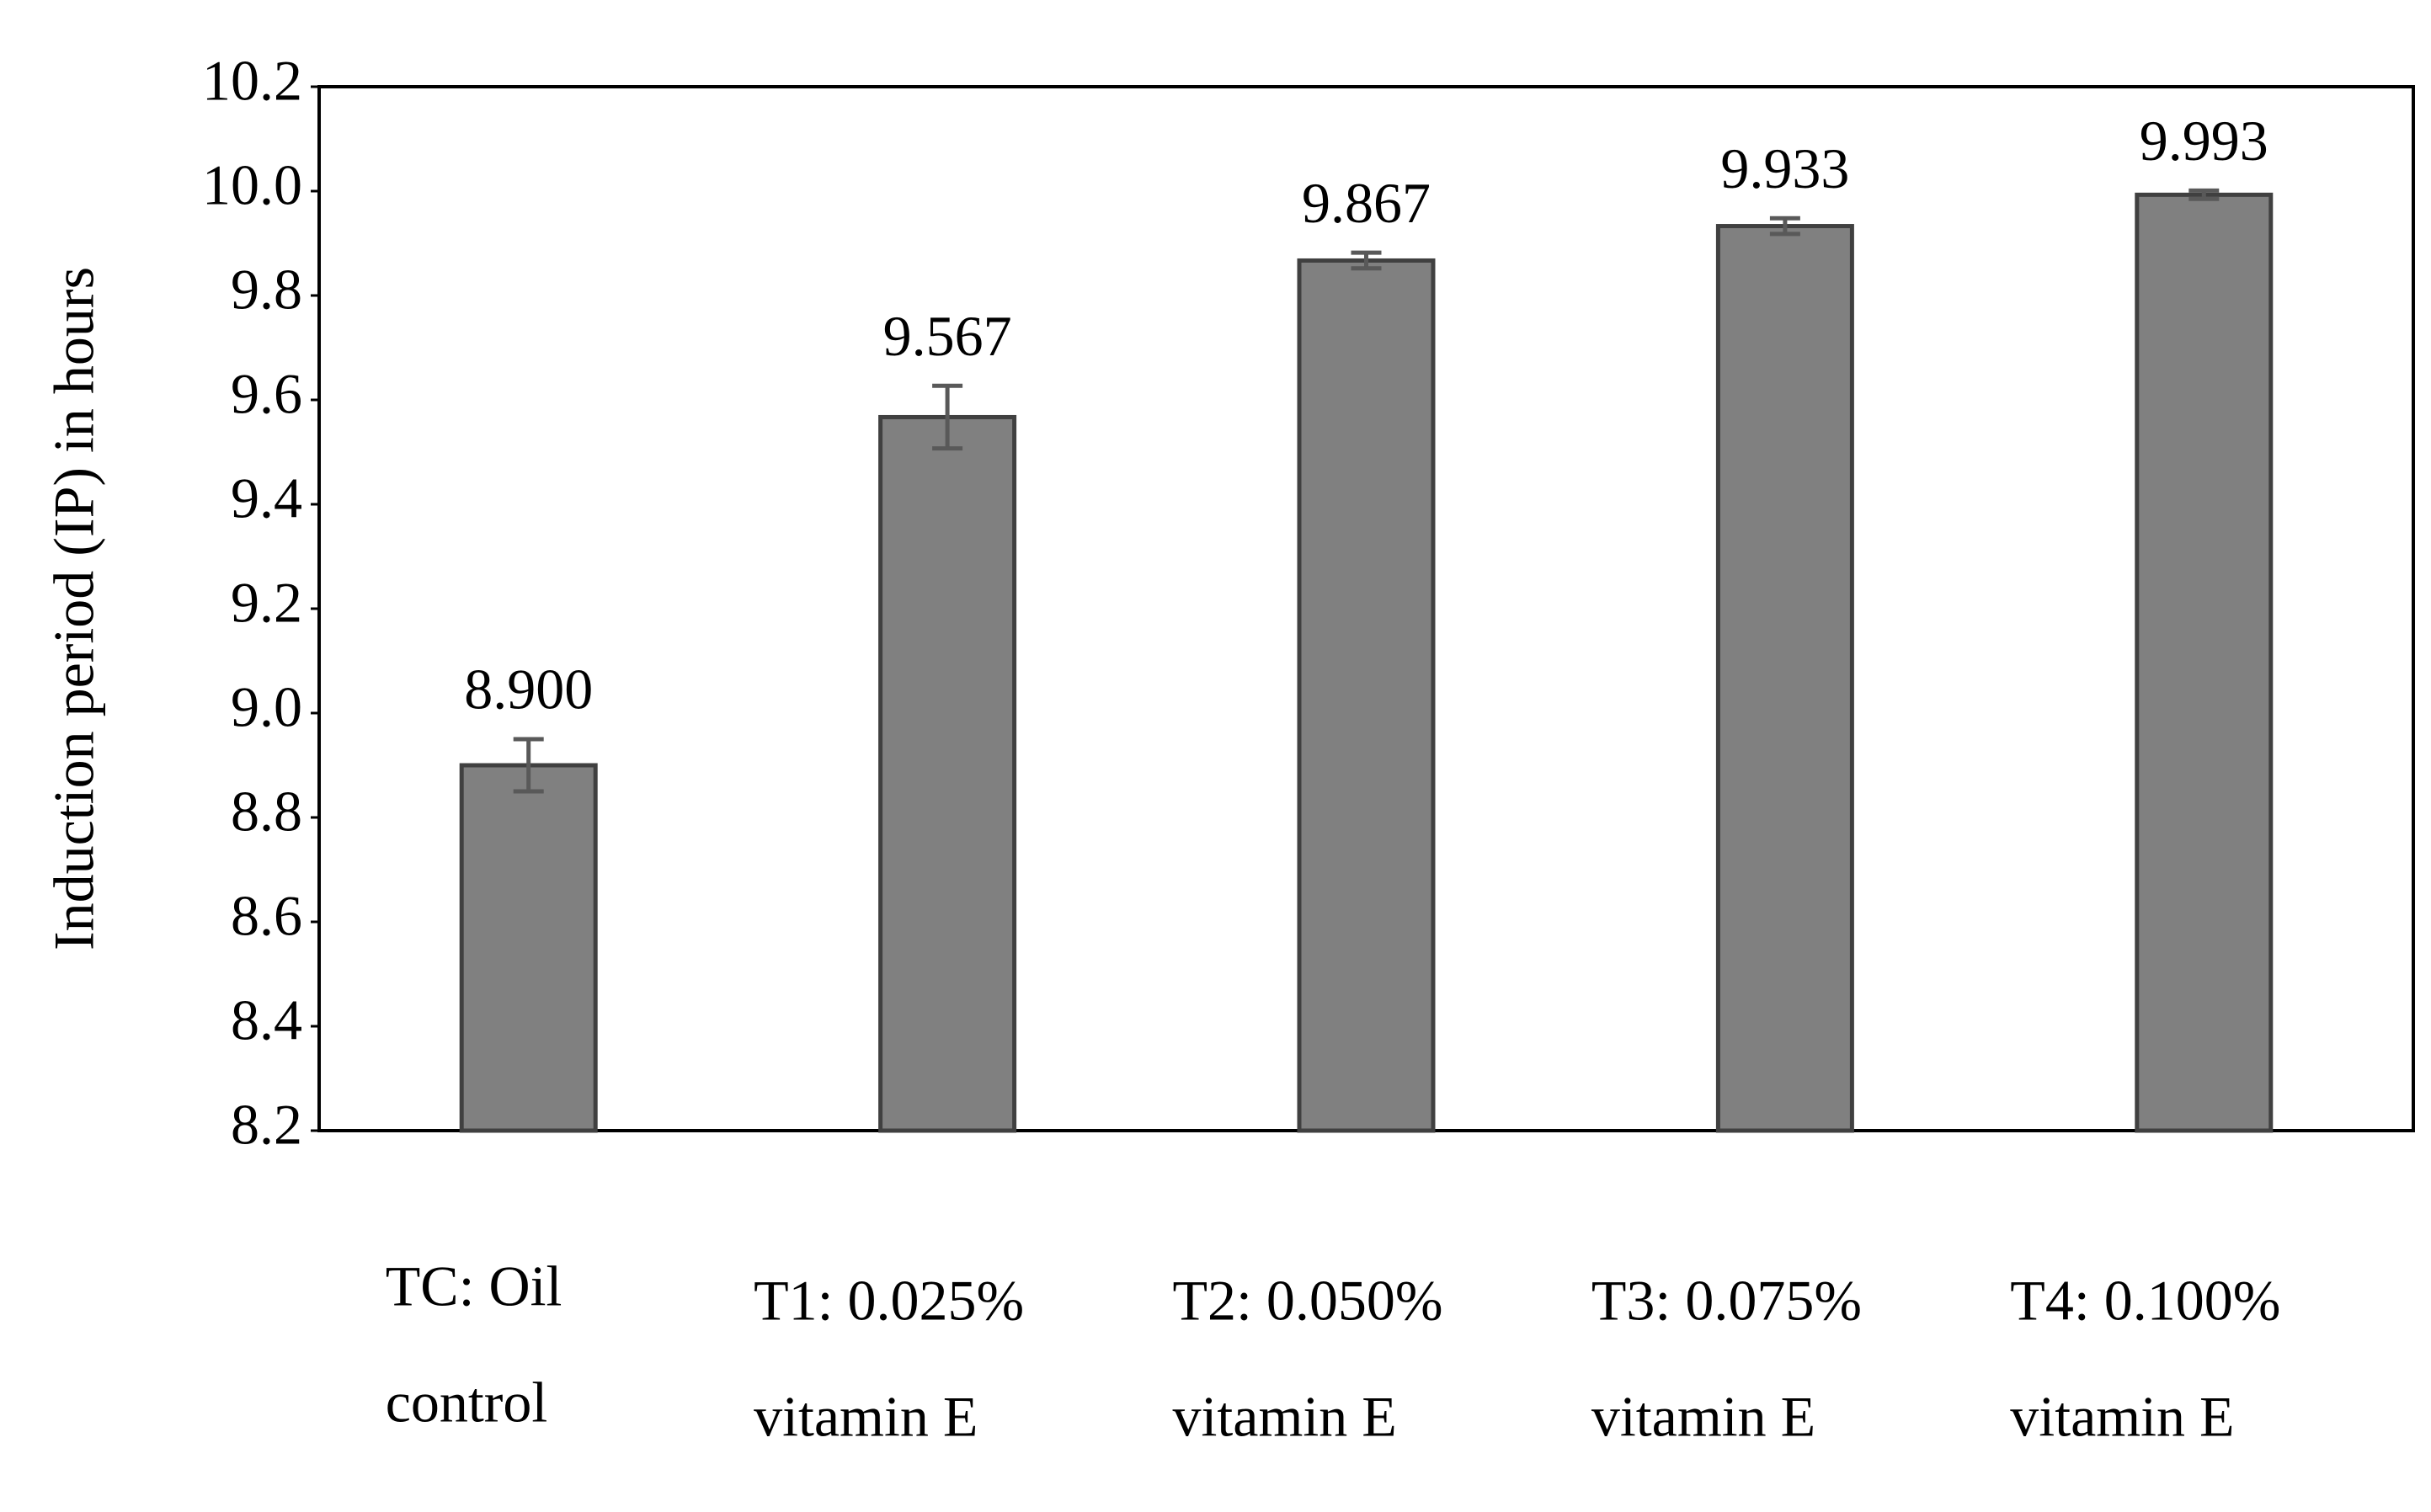 The width and height of the screenshot is (2431, 1512). What do you see at coordinates (266, 498) in the screenshot?
I see `y-tick-label: 9.4` at bounding box center [266, 498].